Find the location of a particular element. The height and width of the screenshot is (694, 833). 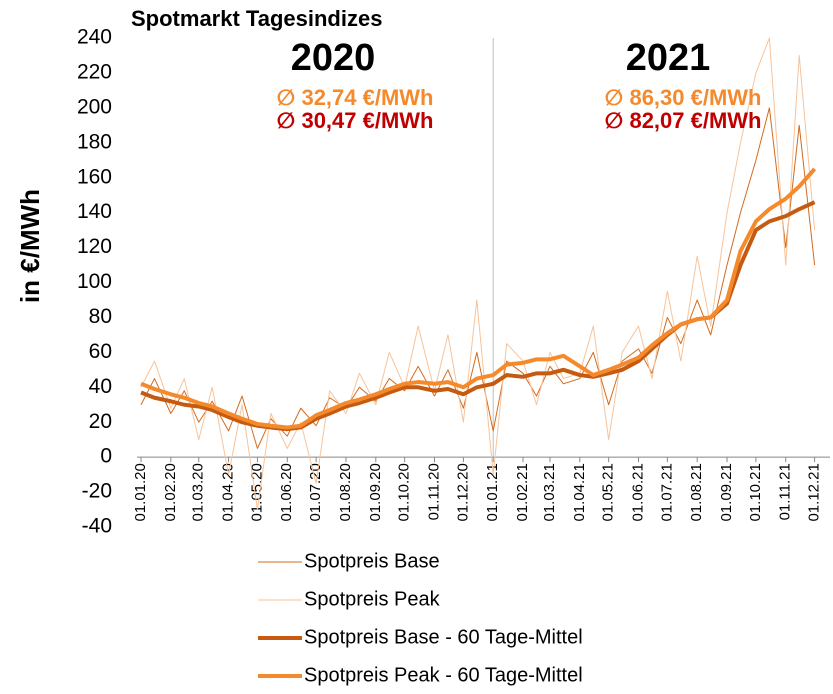

y-tick-label: 140 is located at coordinates (94, 211).